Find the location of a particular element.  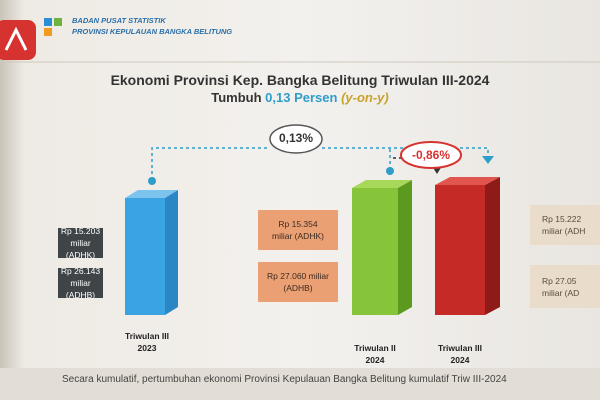

subtitle-prefix: Tumbuh is located at coordinates (236, 97).